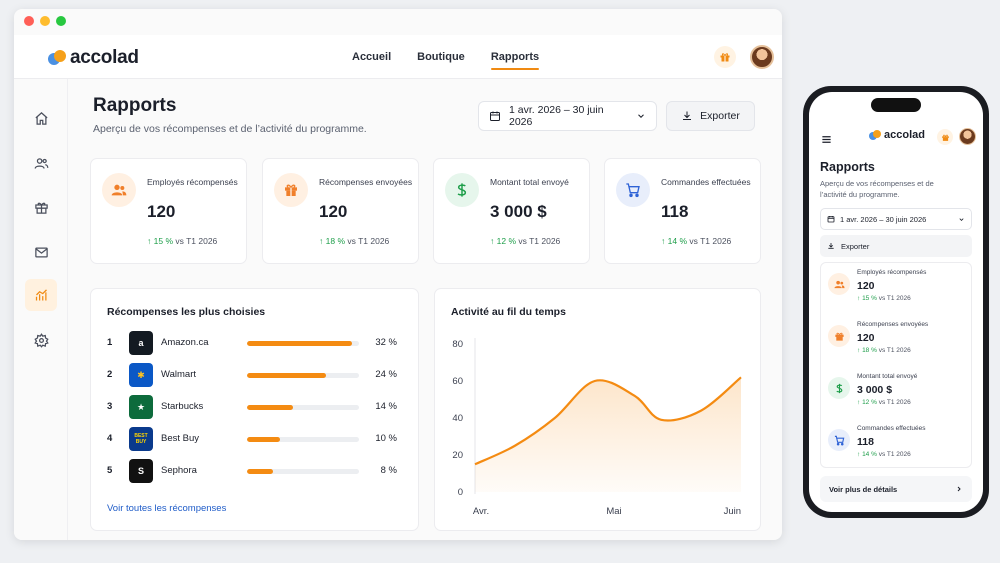  I want to click on download-icon, so click(831, 246).